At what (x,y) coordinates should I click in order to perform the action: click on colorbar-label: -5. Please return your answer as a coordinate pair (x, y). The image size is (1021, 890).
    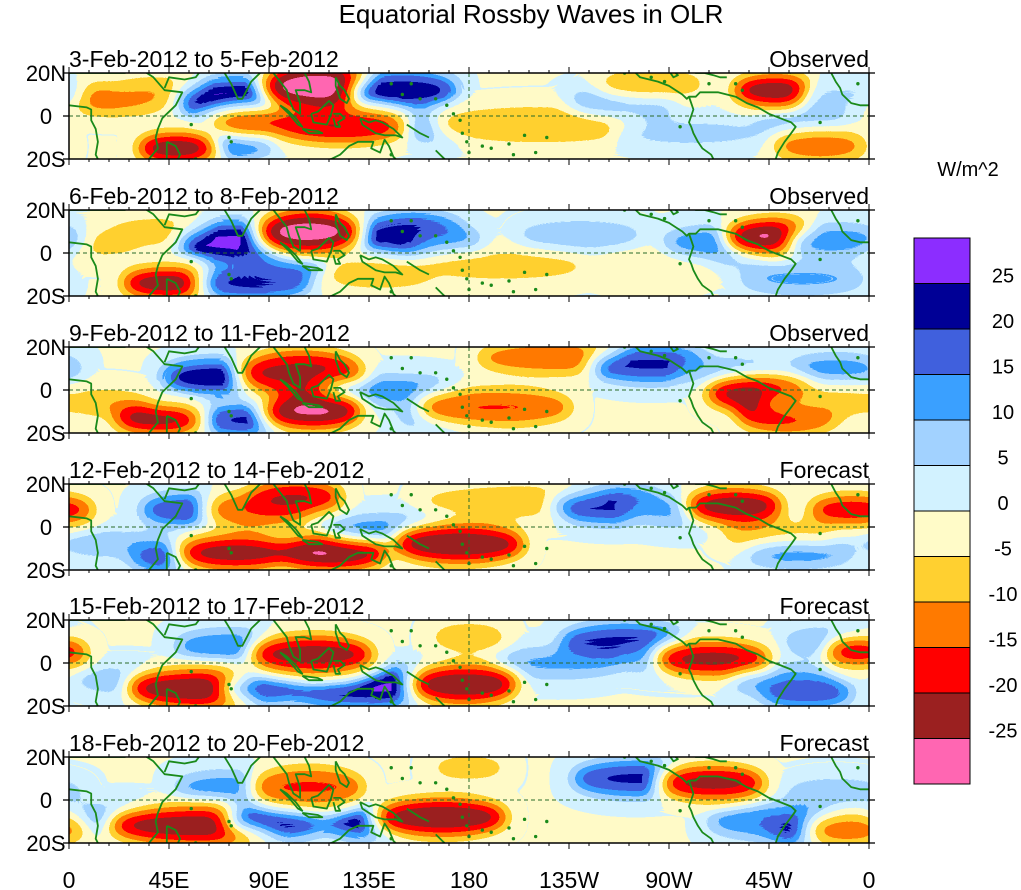
    Looking at the image, I should click on (1003, 550).